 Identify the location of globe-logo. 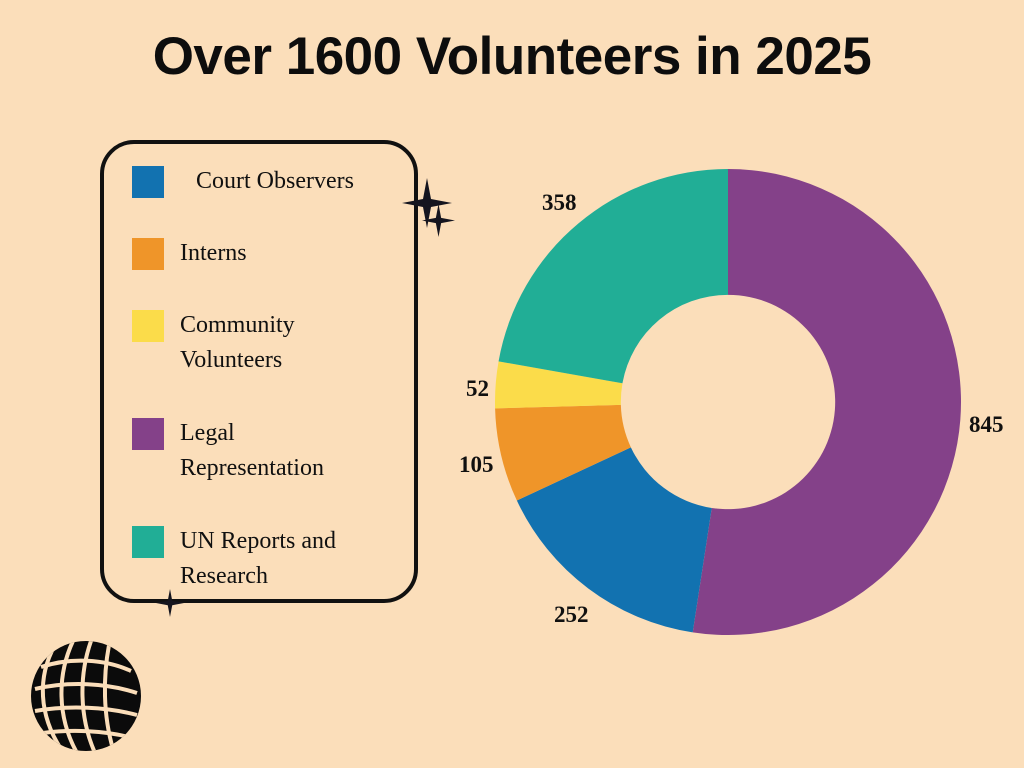
(86, 696).